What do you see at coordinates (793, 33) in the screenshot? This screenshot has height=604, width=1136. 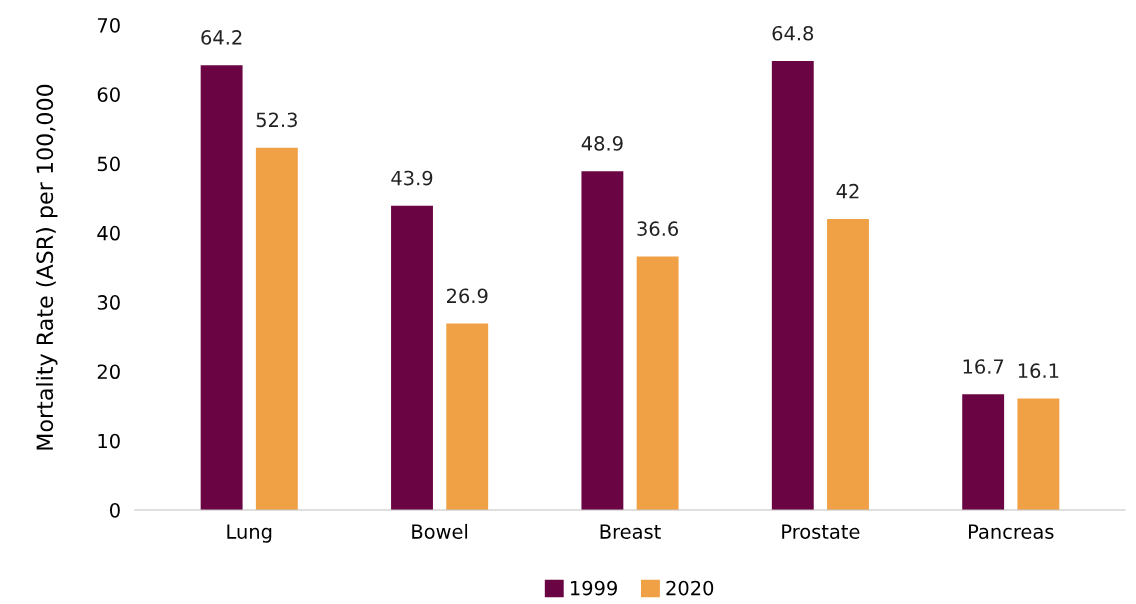 I see `data-label: 64.8` at bounding box center [793, 33].